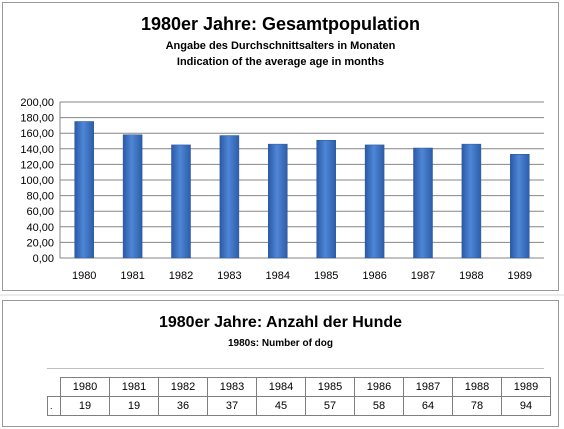  I want to click on y-tick-label: 200,00, so click(37, 103).